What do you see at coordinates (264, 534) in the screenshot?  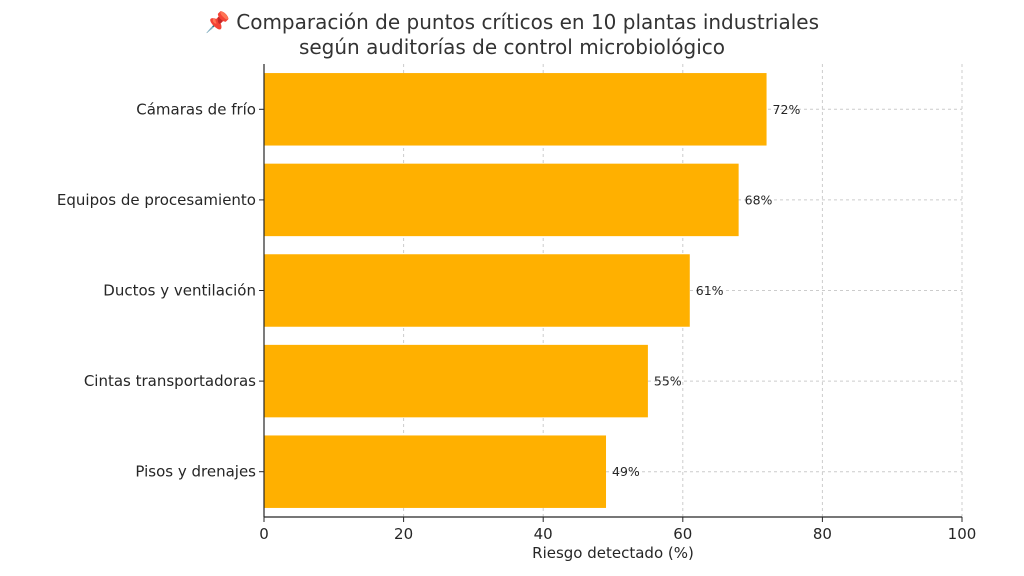 I see `x-tick-label: 0` at bounding box center [264, 534].